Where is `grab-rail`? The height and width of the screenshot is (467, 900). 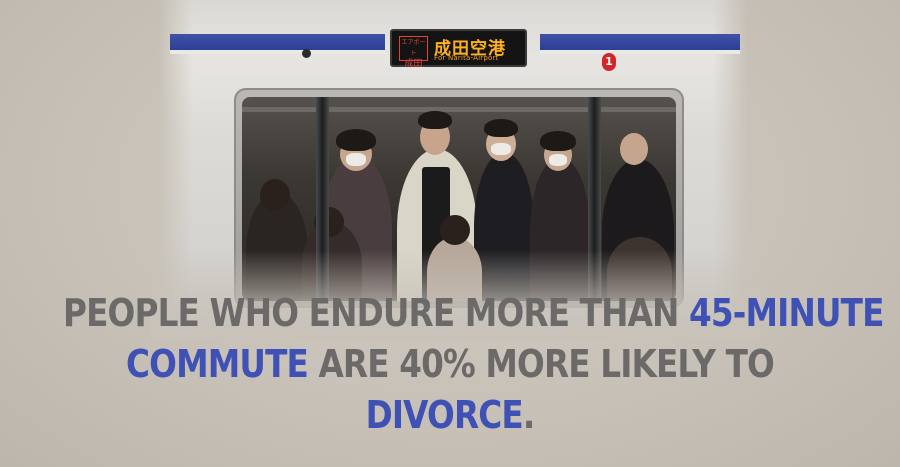 grab-rail is located at coordinates (459, 109).